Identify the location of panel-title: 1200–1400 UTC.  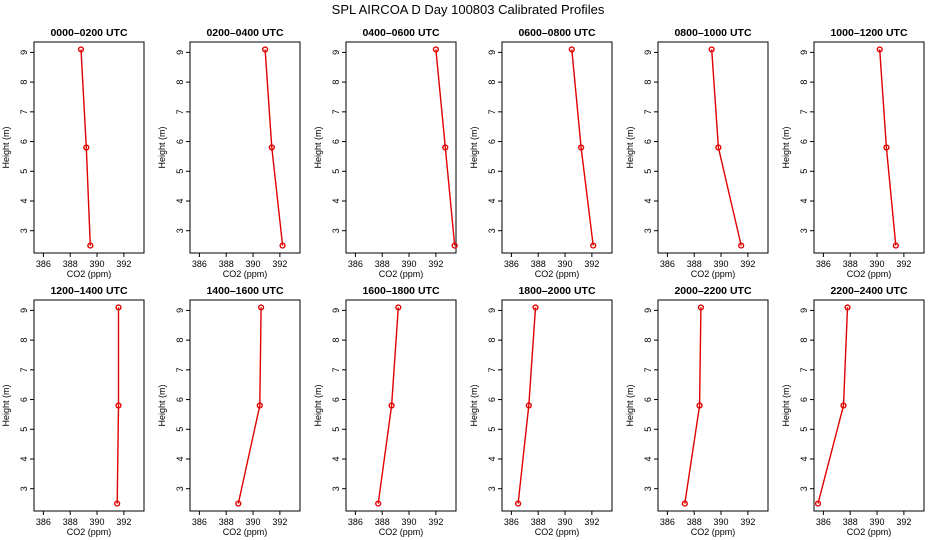
(88, 291).